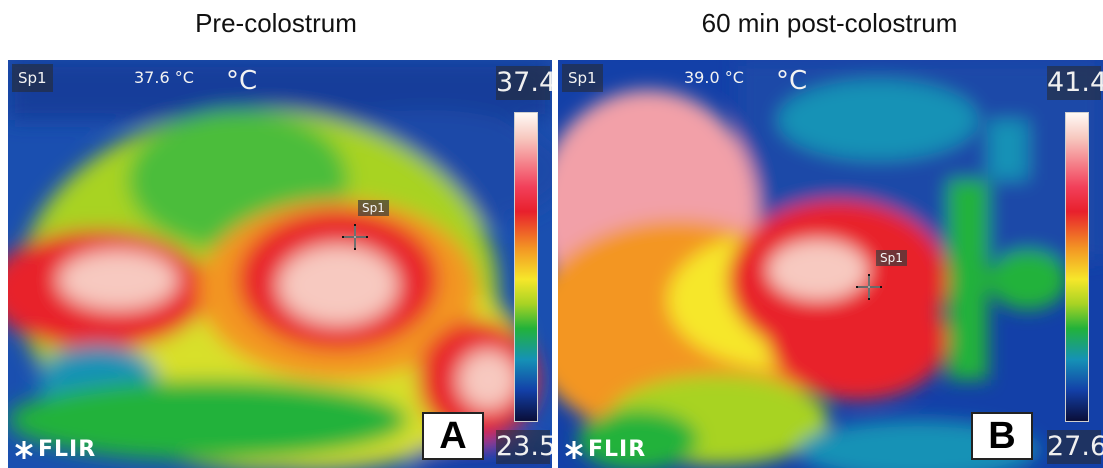 The image size is (1103, 468). I want to click on panel-letter-b: B, so click(1002, 436).